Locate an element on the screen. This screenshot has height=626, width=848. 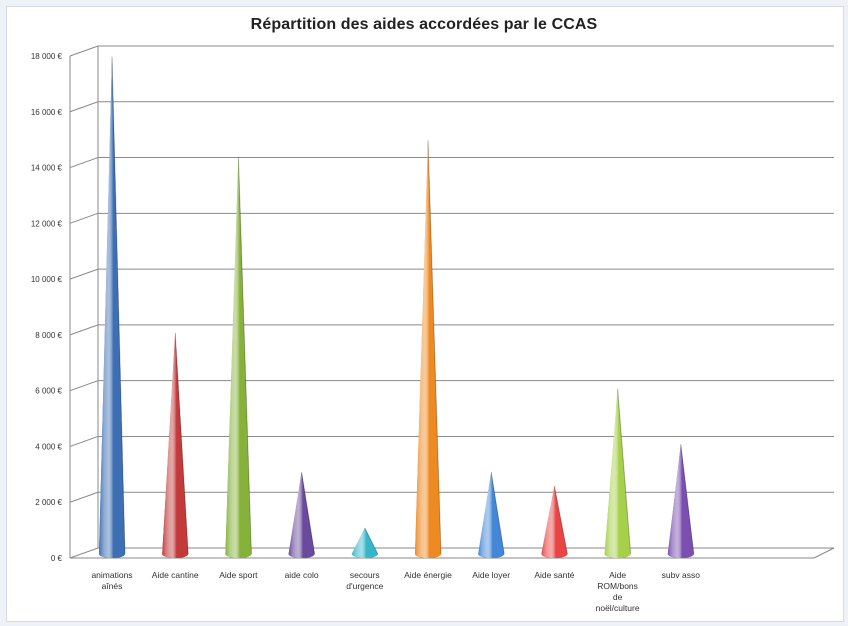
y-tick-label: 0 € is located at coordinates (57, 558).